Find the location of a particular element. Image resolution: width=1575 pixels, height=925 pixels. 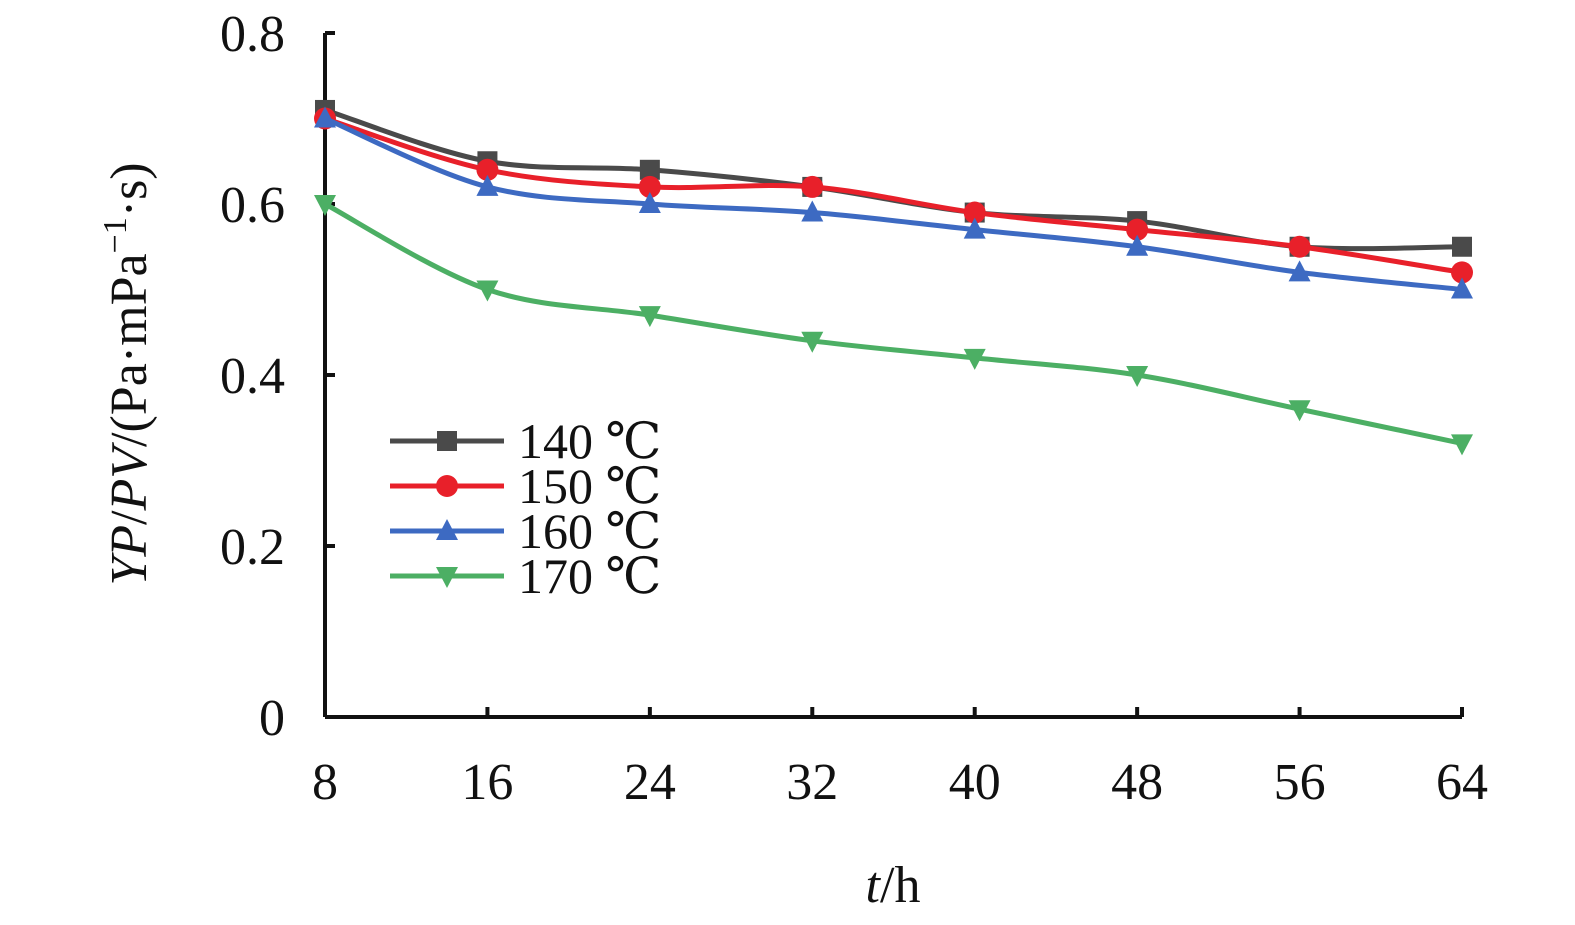

x-axis-title: t/h is located at coordinates (893, 885).